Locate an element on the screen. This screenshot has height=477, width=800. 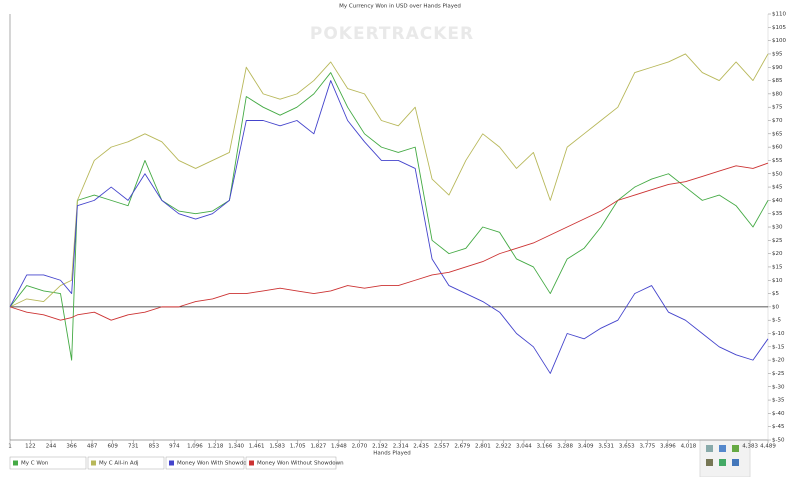
x-axis-title: Hands Played is located at coordinates (391, 454).